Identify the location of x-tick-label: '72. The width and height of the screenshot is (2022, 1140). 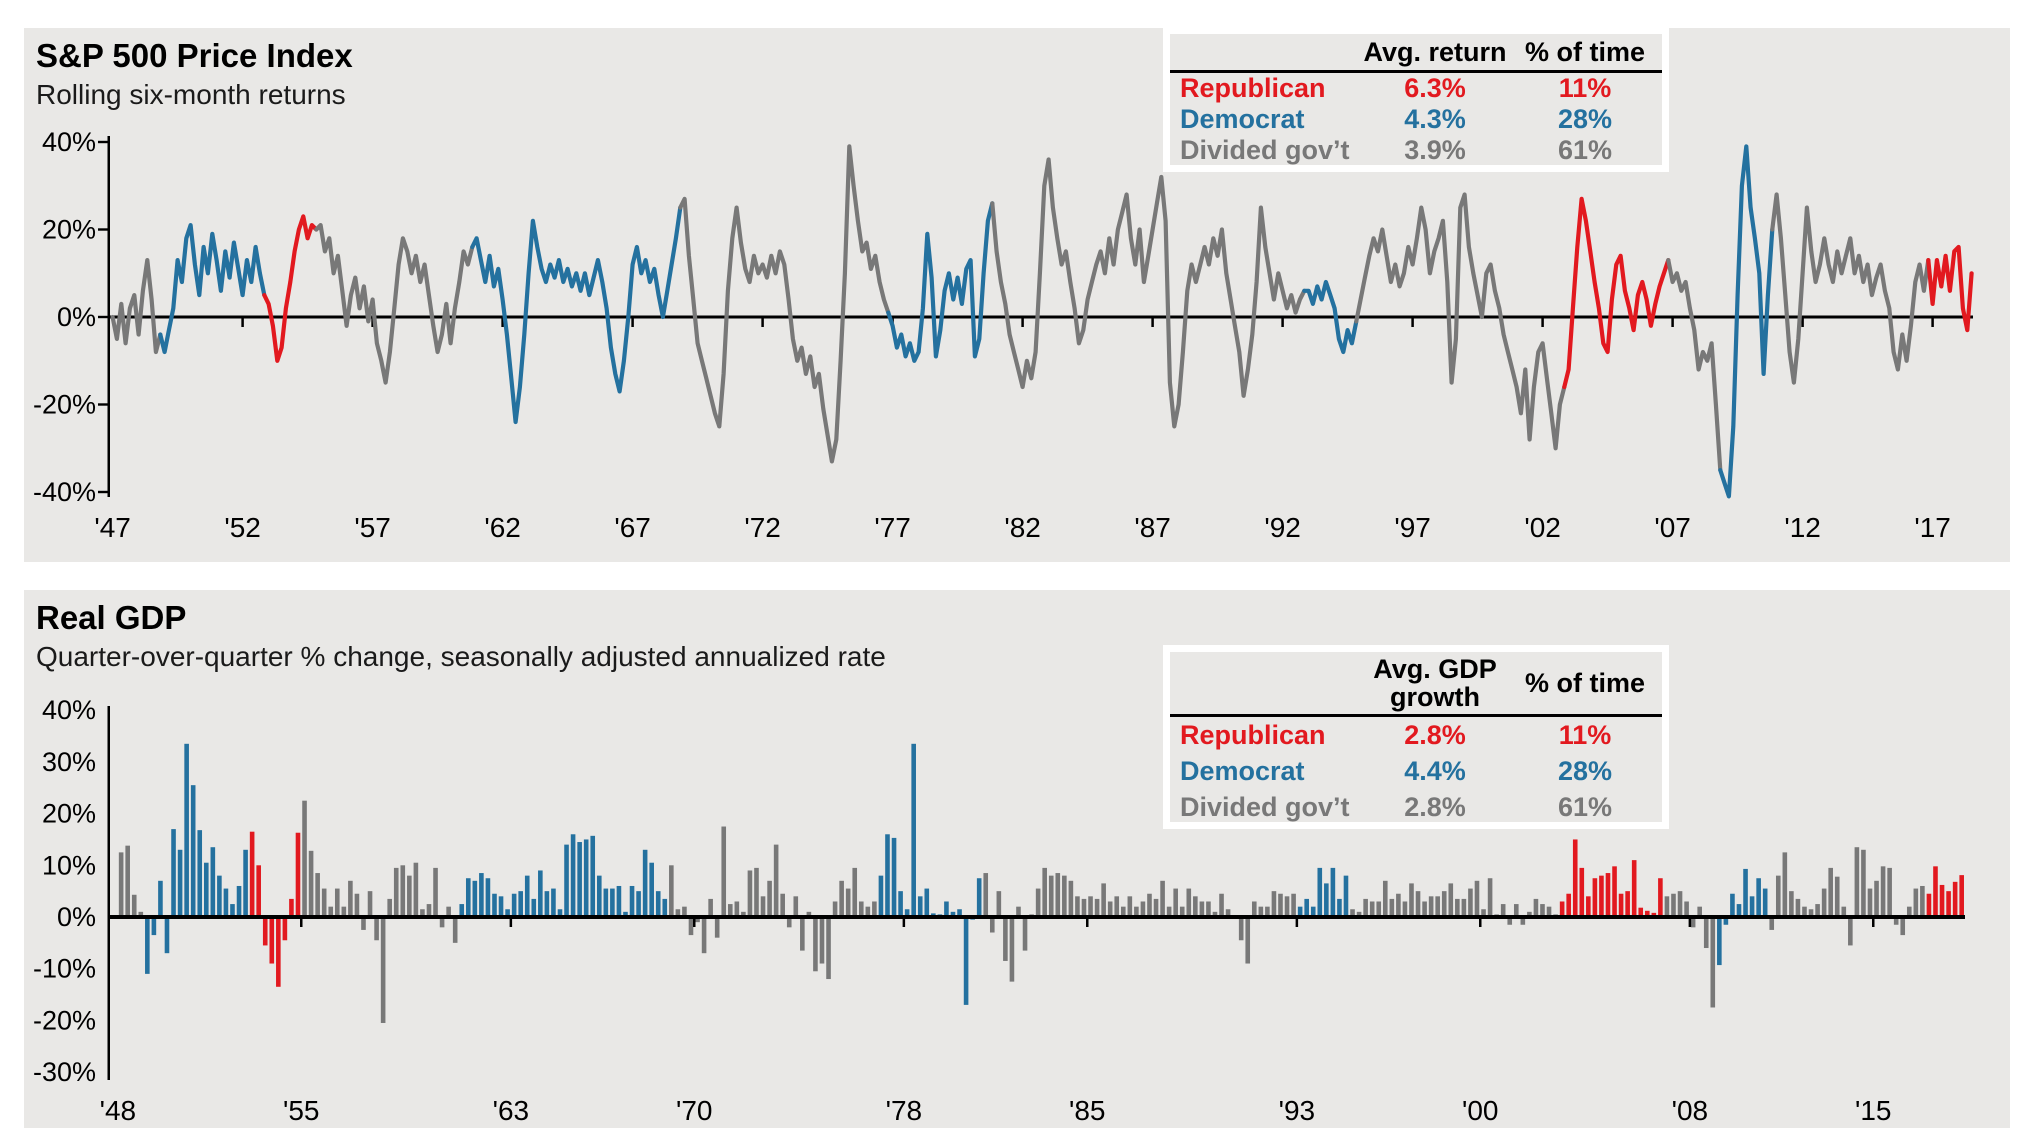
(762, 527).